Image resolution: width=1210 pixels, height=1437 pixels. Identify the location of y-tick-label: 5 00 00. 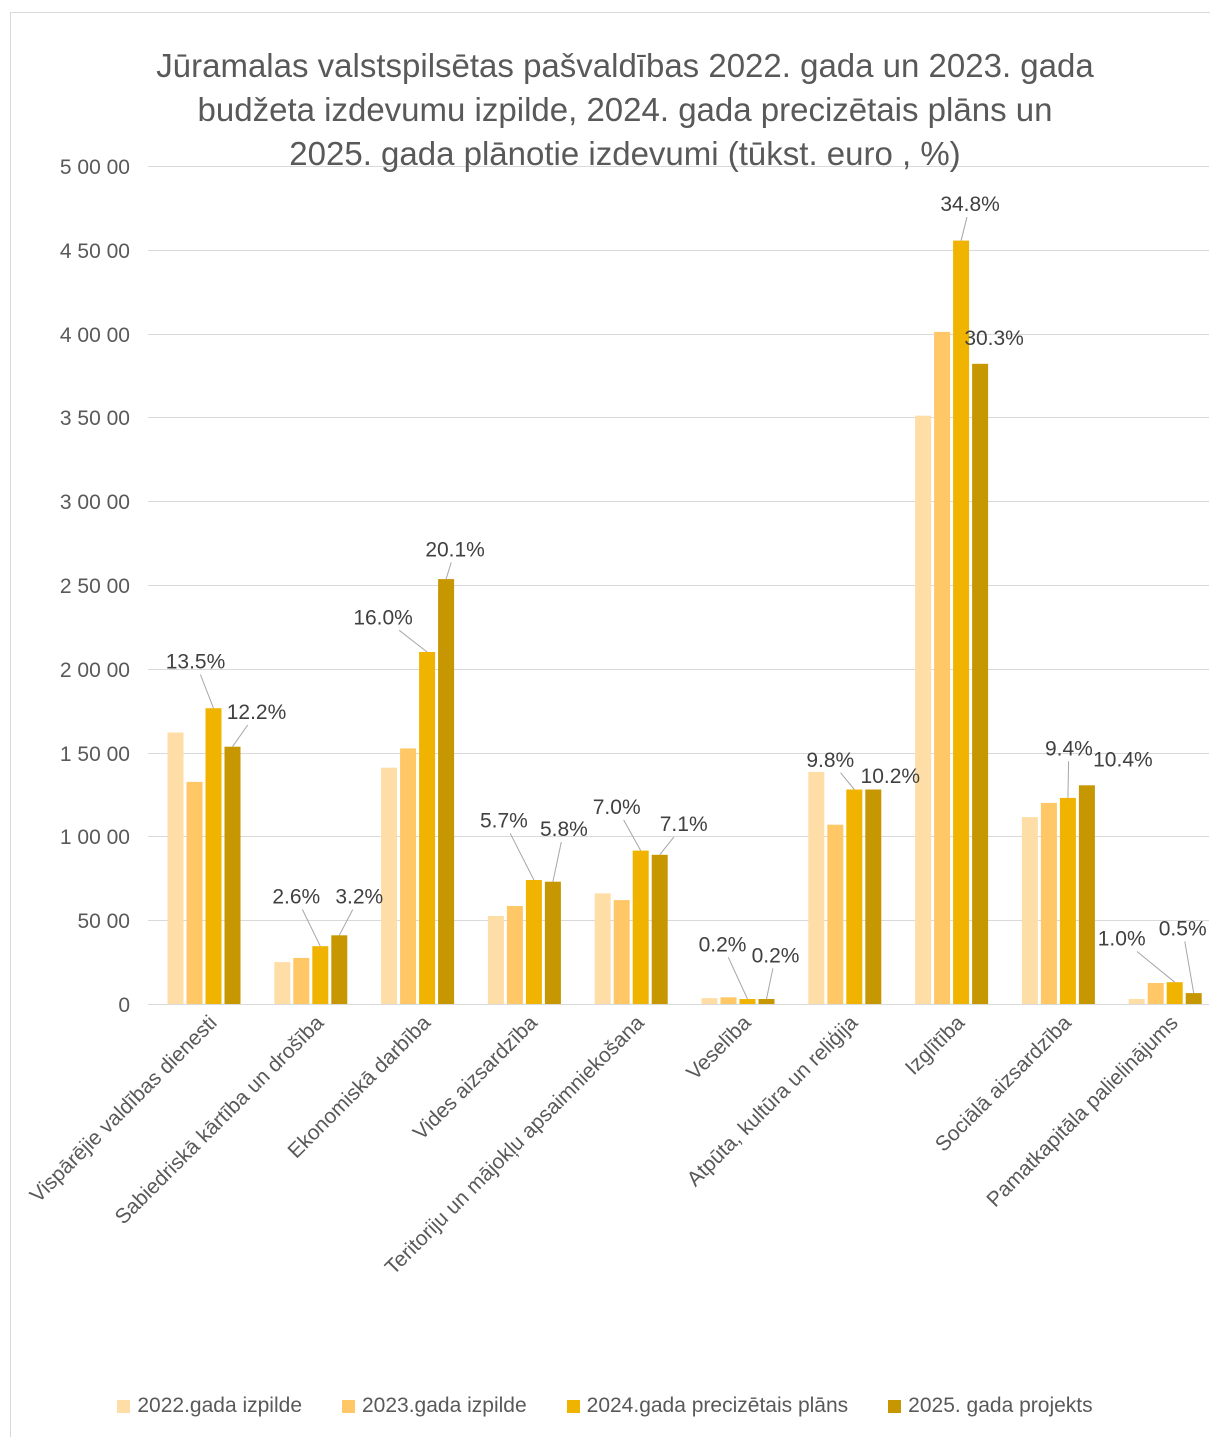
(95, 167).